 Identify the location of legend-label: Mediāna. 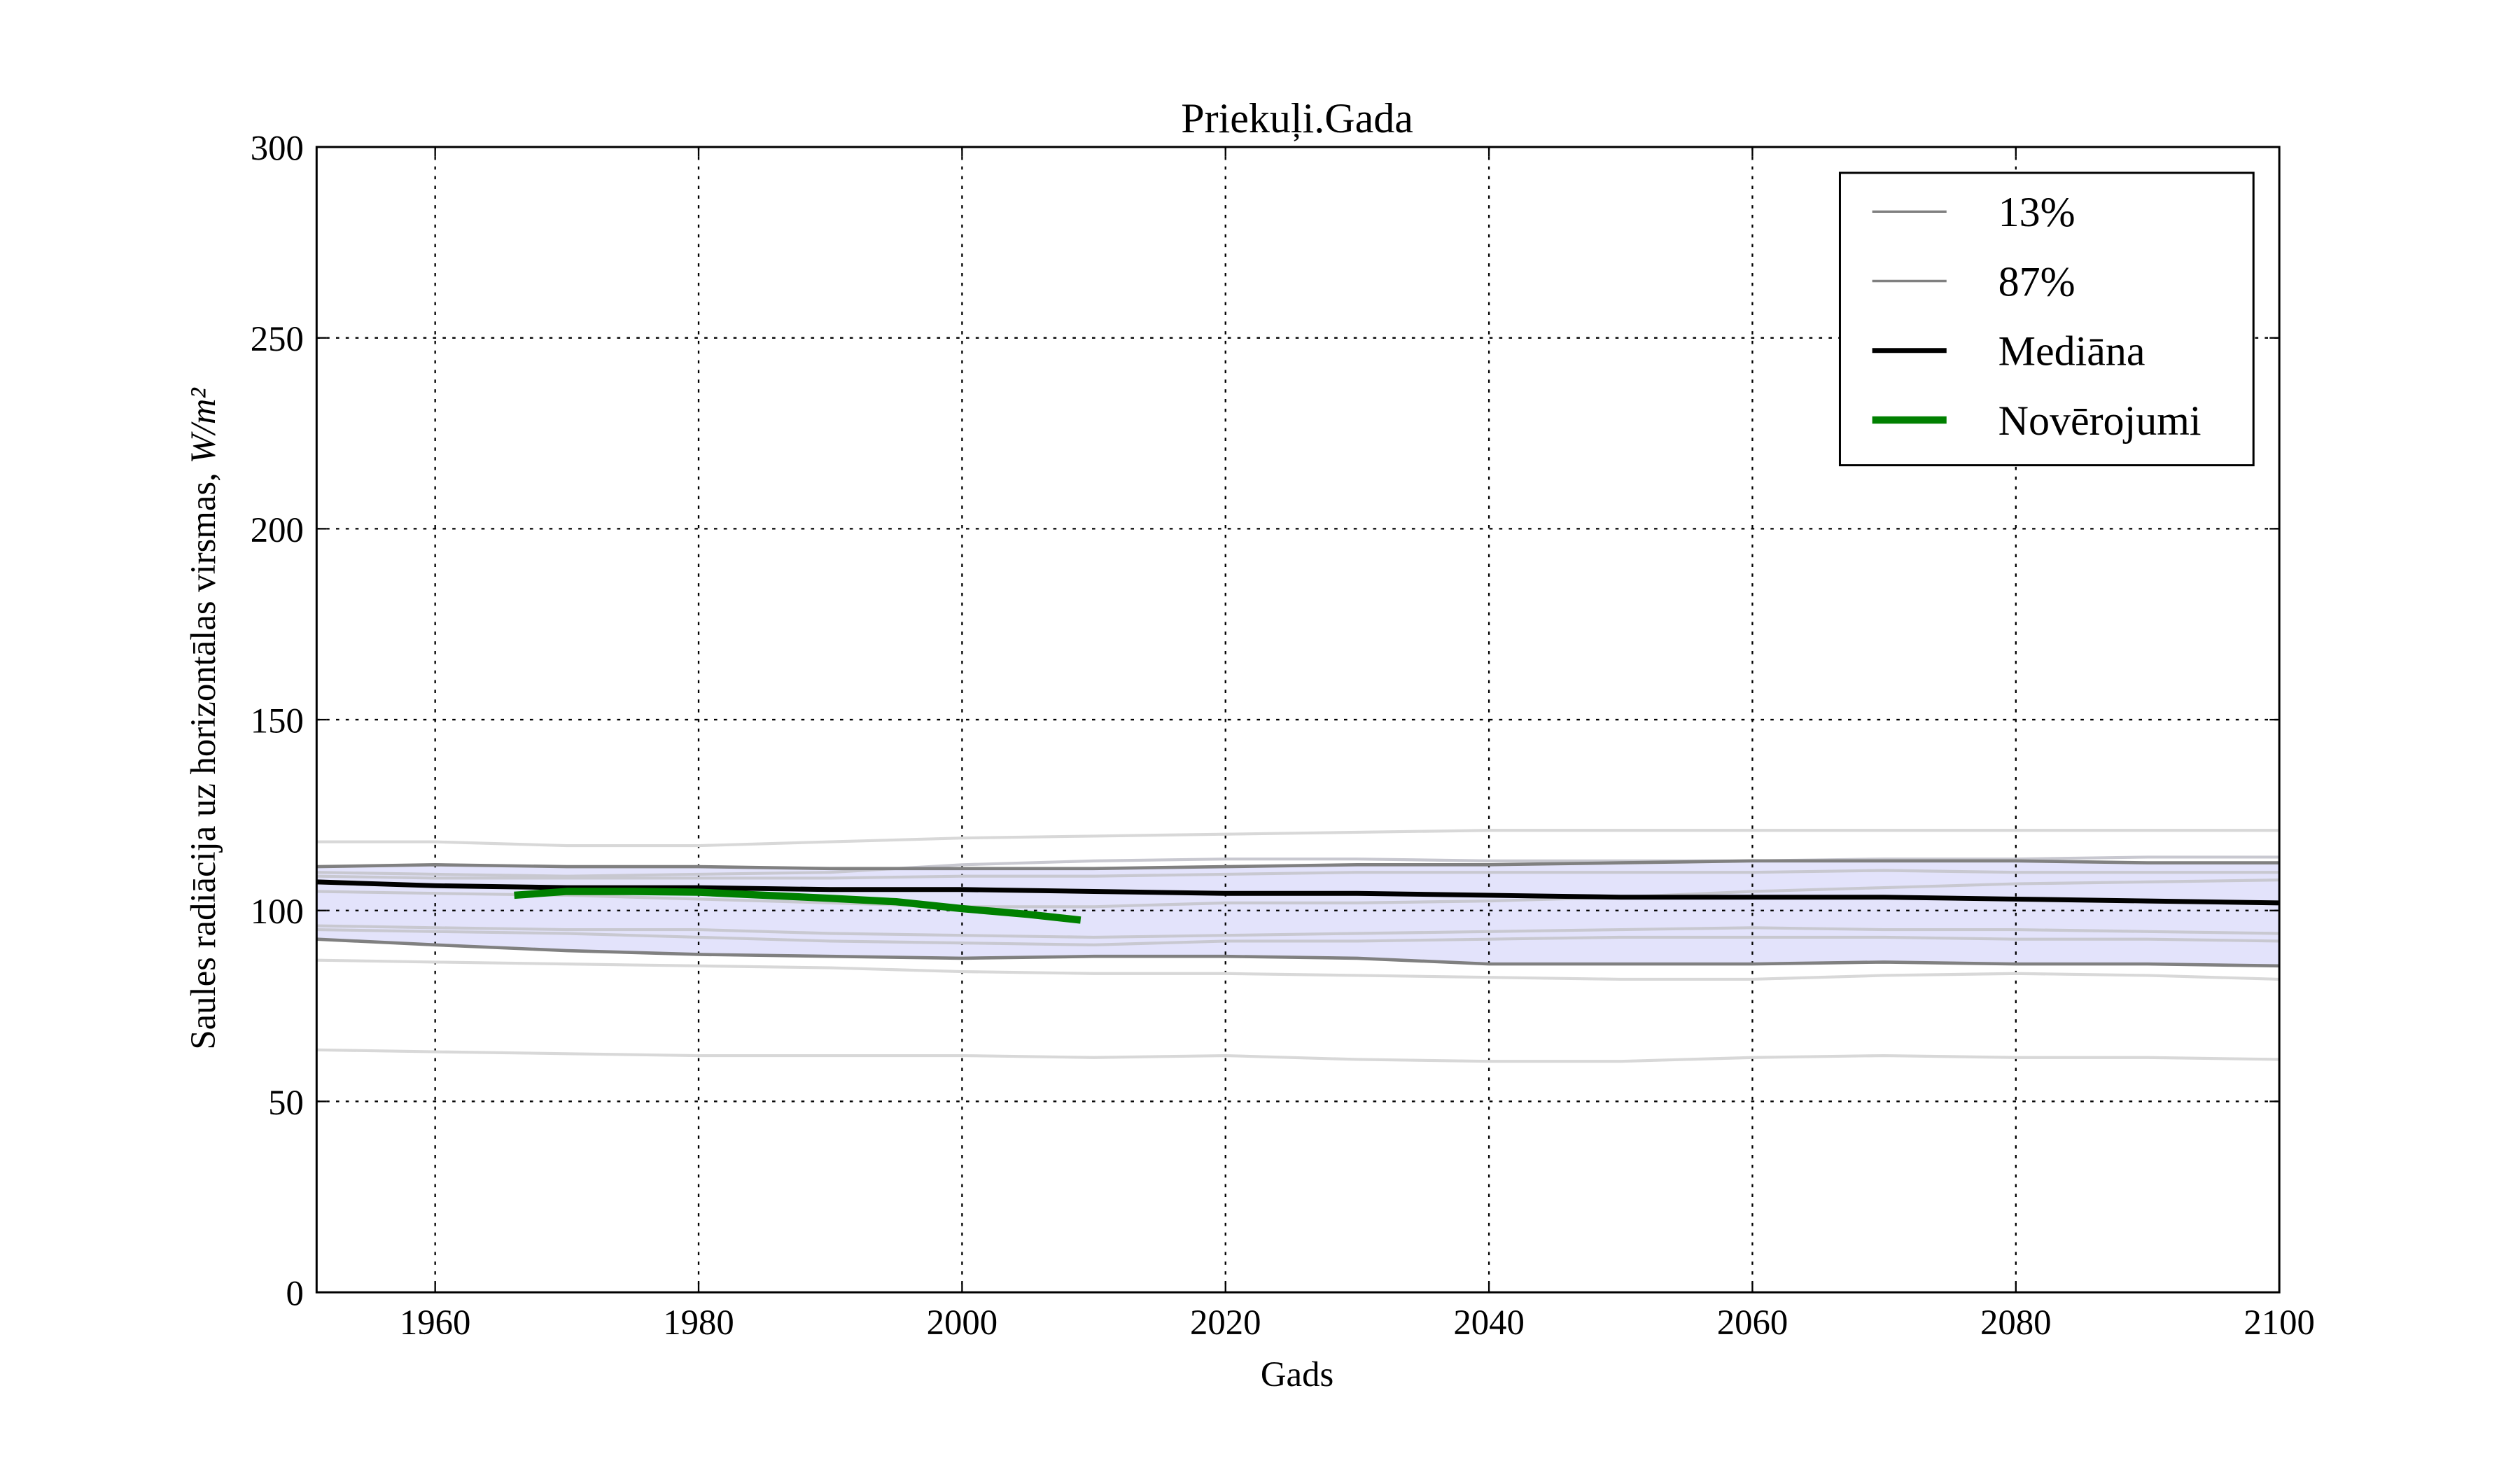
(2072, 351).